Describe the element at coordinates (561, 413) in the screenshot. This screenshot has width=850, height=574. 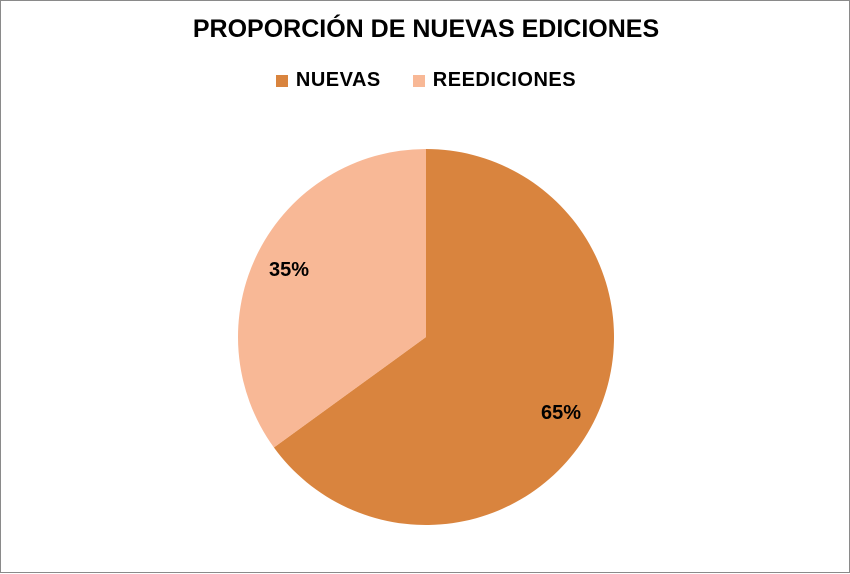
I see `data-label-nuevas: 65%` at that location.